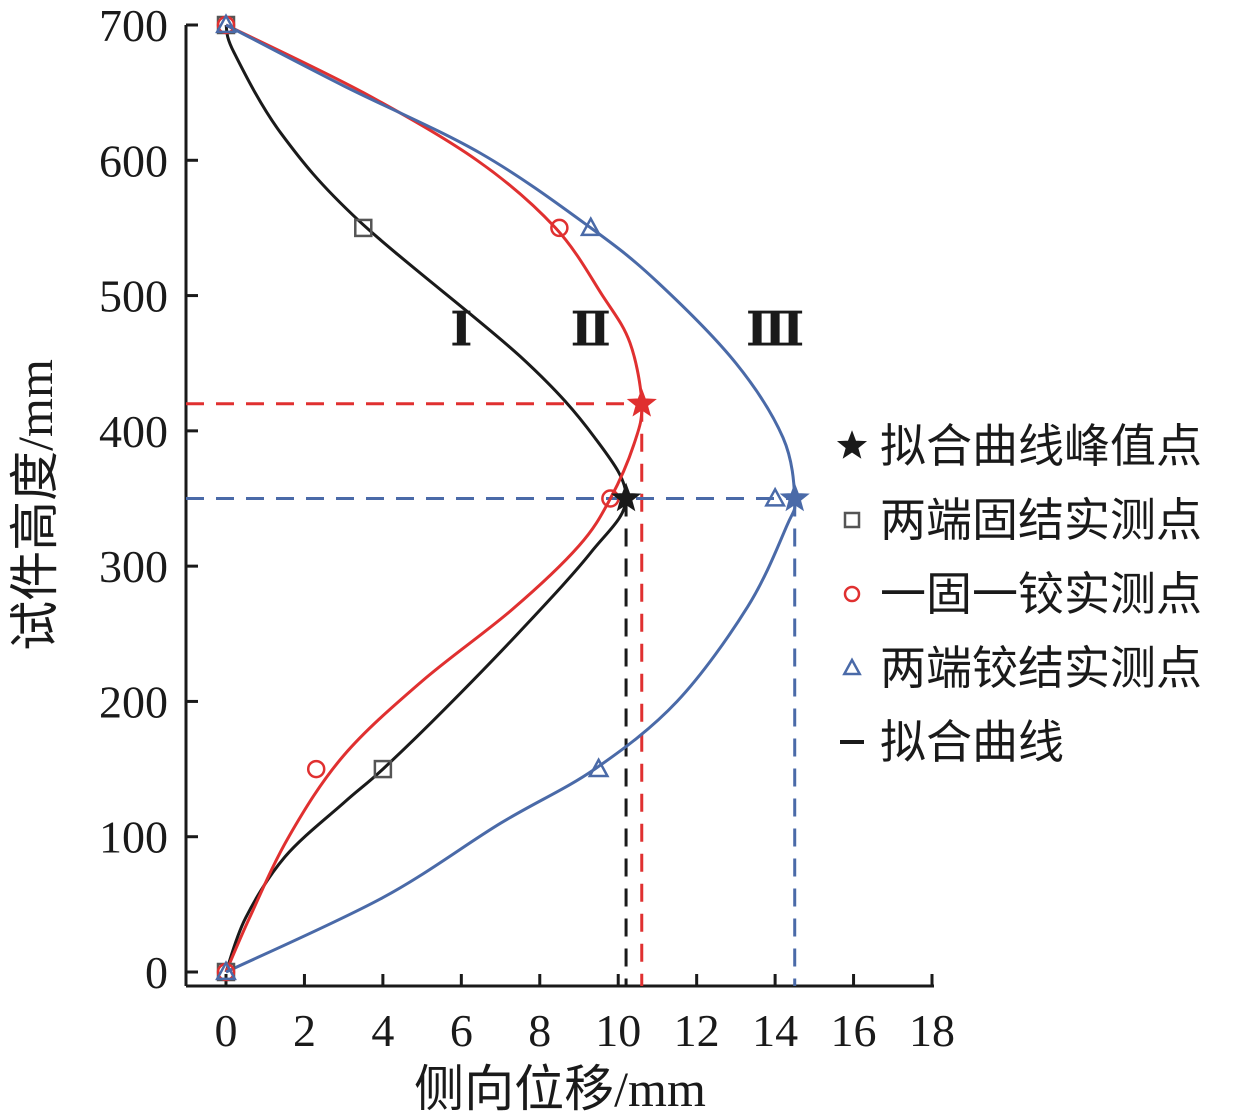 This screenshot has width=1253, height=1116. What do you see at coordinates (775, 1030) in the screenshot?
I see `x-tick-label: 14` at bounding box center [775, 1030].